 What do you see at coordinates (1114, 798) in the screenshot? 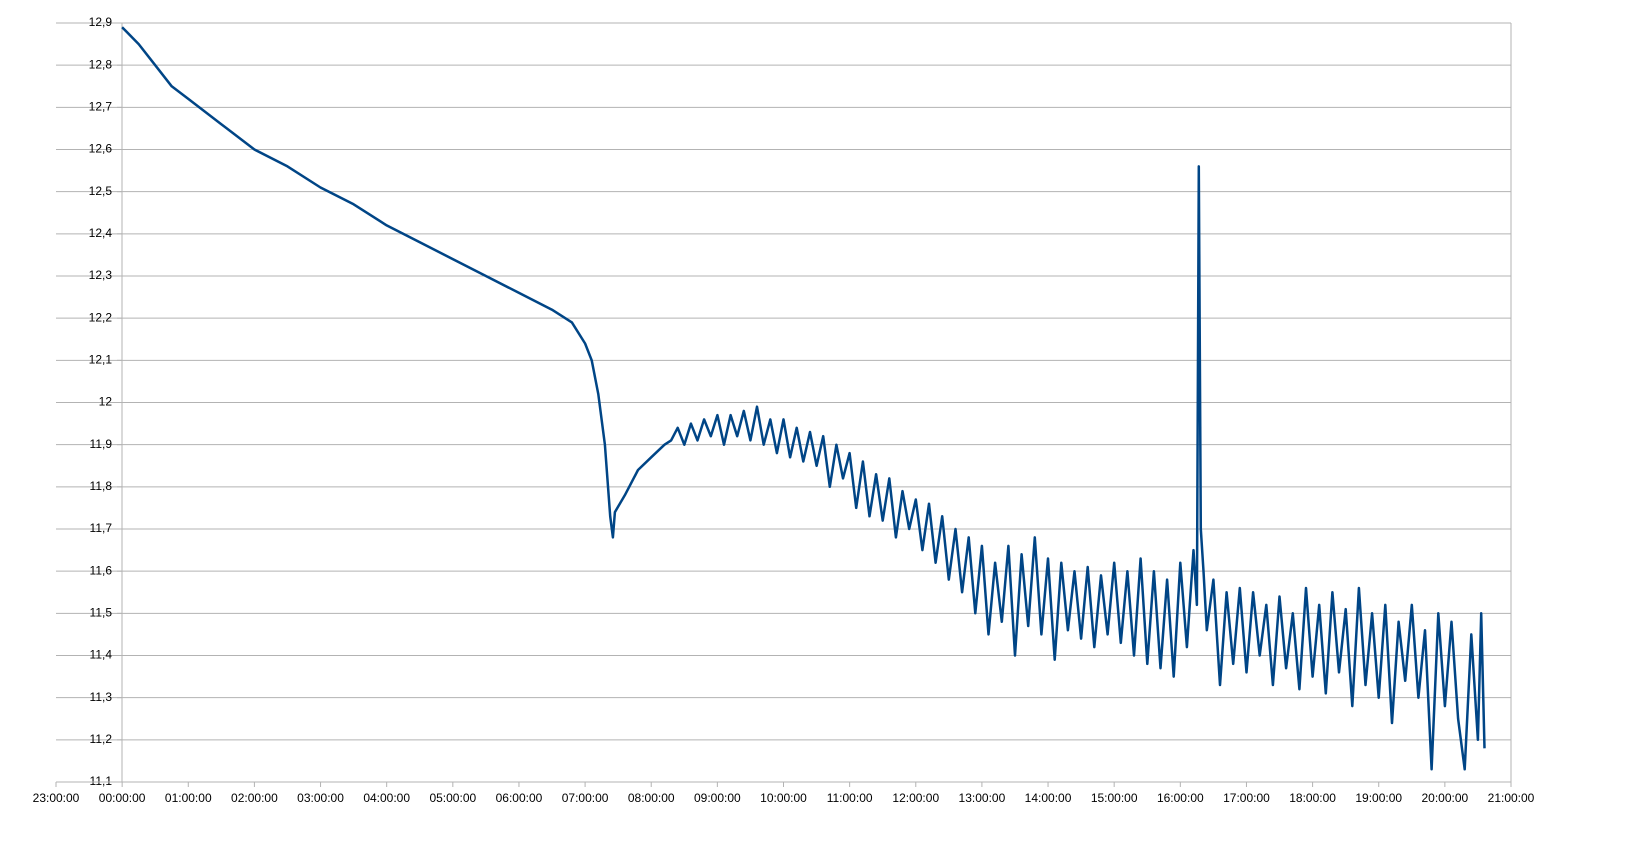
I see `x-tick-label: 15:00:00` at bounding box center [1114, 798].